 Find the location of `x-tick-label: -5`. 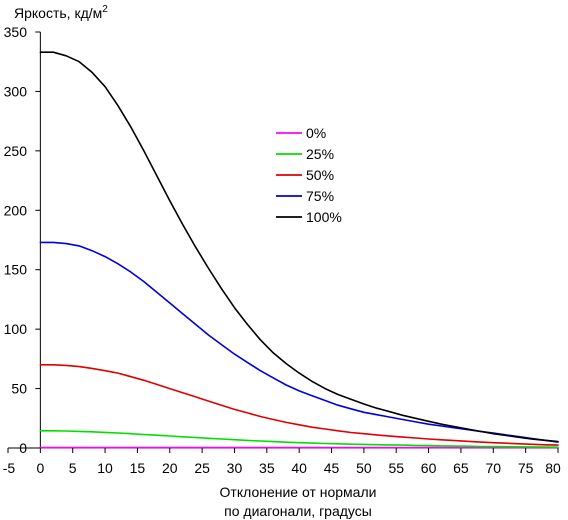

x-tick-label: -5 is located at coordinates (9, 468).